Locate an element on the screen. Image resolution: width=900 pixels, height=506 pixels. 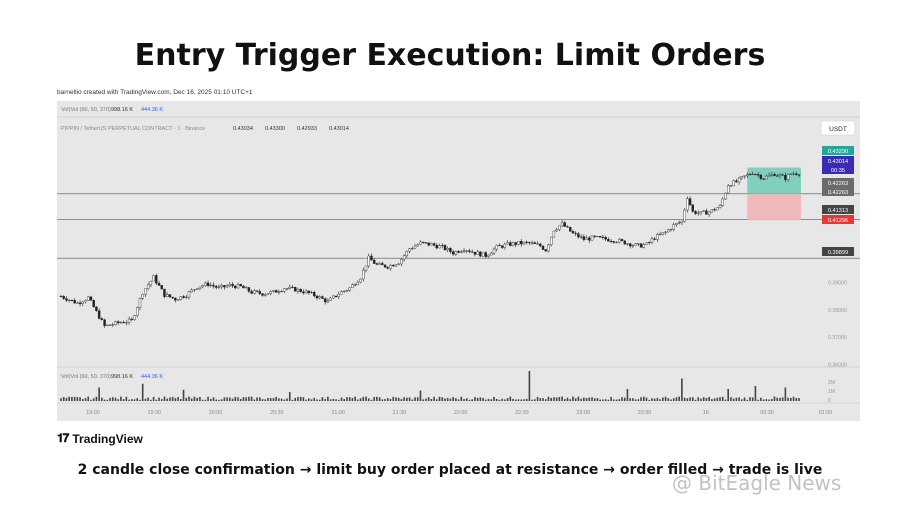
price-label: 00:35 is located at coordinates (838, 171).